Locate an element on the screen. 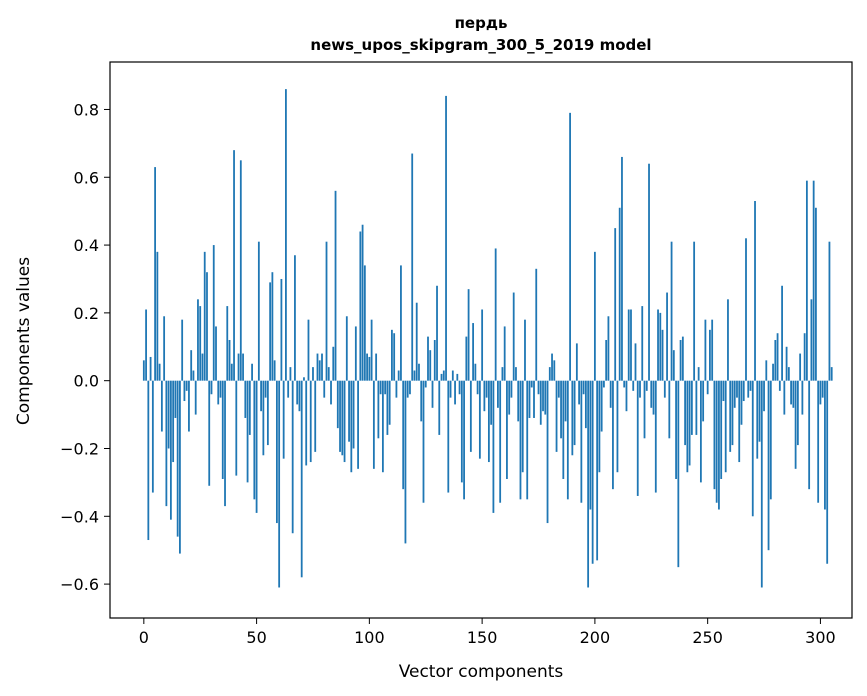 The height and width of the screenshot is (696, 867). chart-title-line2: news_upos_skipgram_300_5_2019 model is located at coordinates (480, 45).